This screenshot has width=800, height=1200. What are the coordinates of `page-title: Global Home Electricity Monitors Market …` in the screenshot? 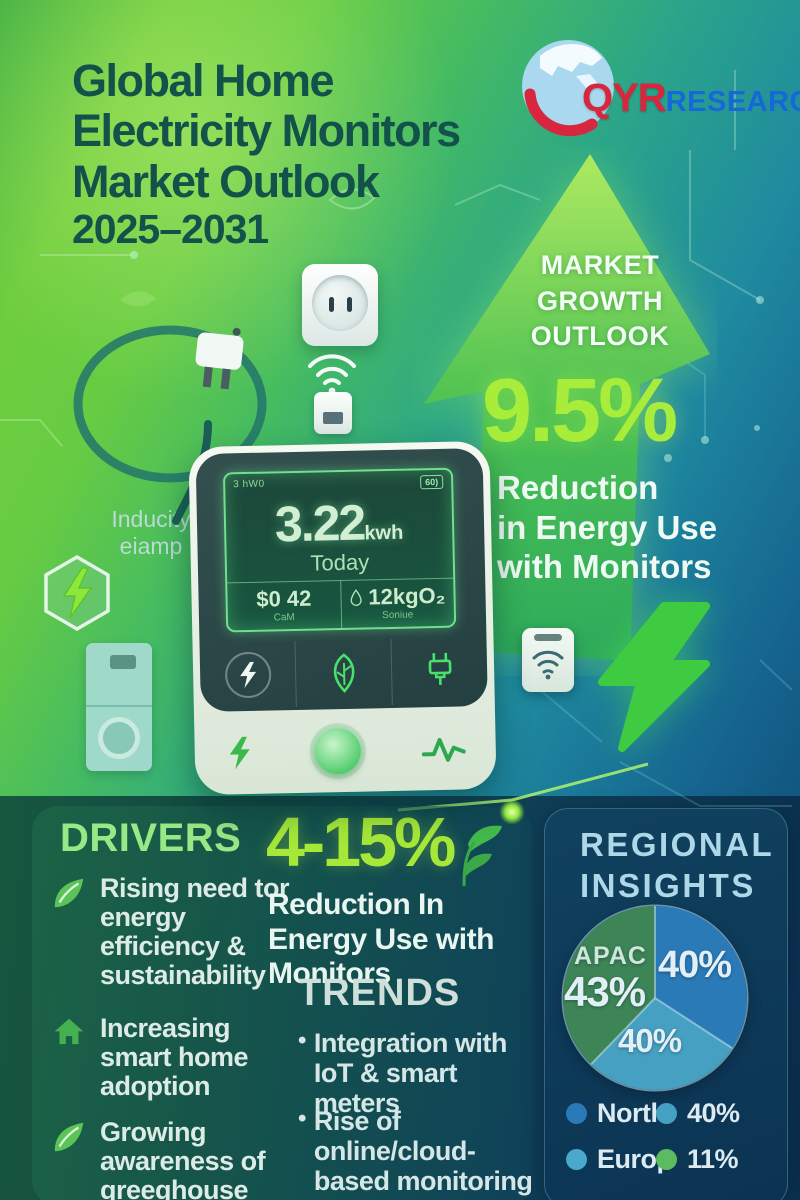 It's located at (312, 154).